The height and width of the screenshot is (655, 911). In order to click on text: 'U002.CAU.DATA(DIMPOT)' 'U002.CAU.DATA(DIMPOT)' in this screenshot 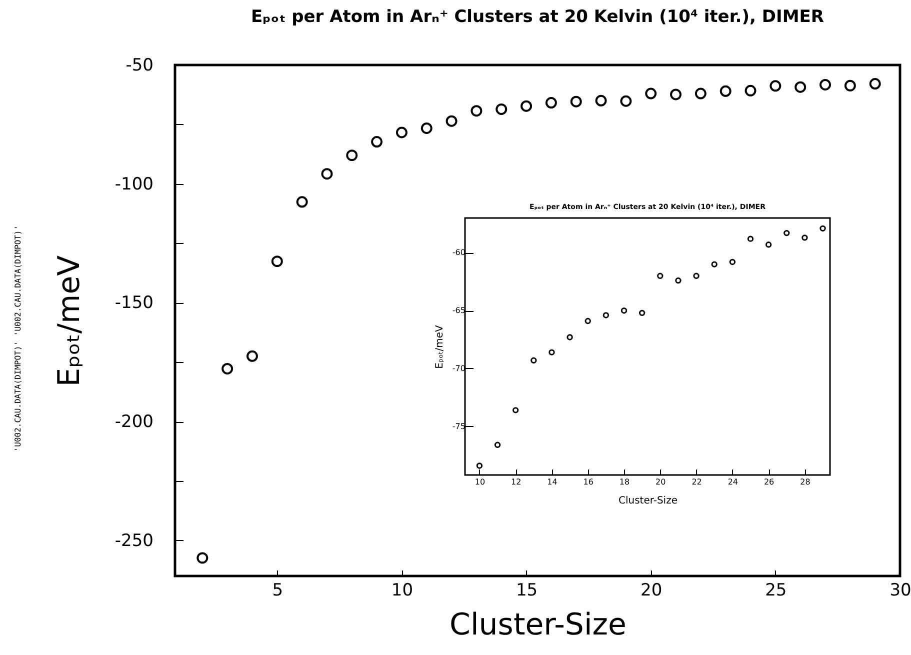, I will do `click(18, 339)`.